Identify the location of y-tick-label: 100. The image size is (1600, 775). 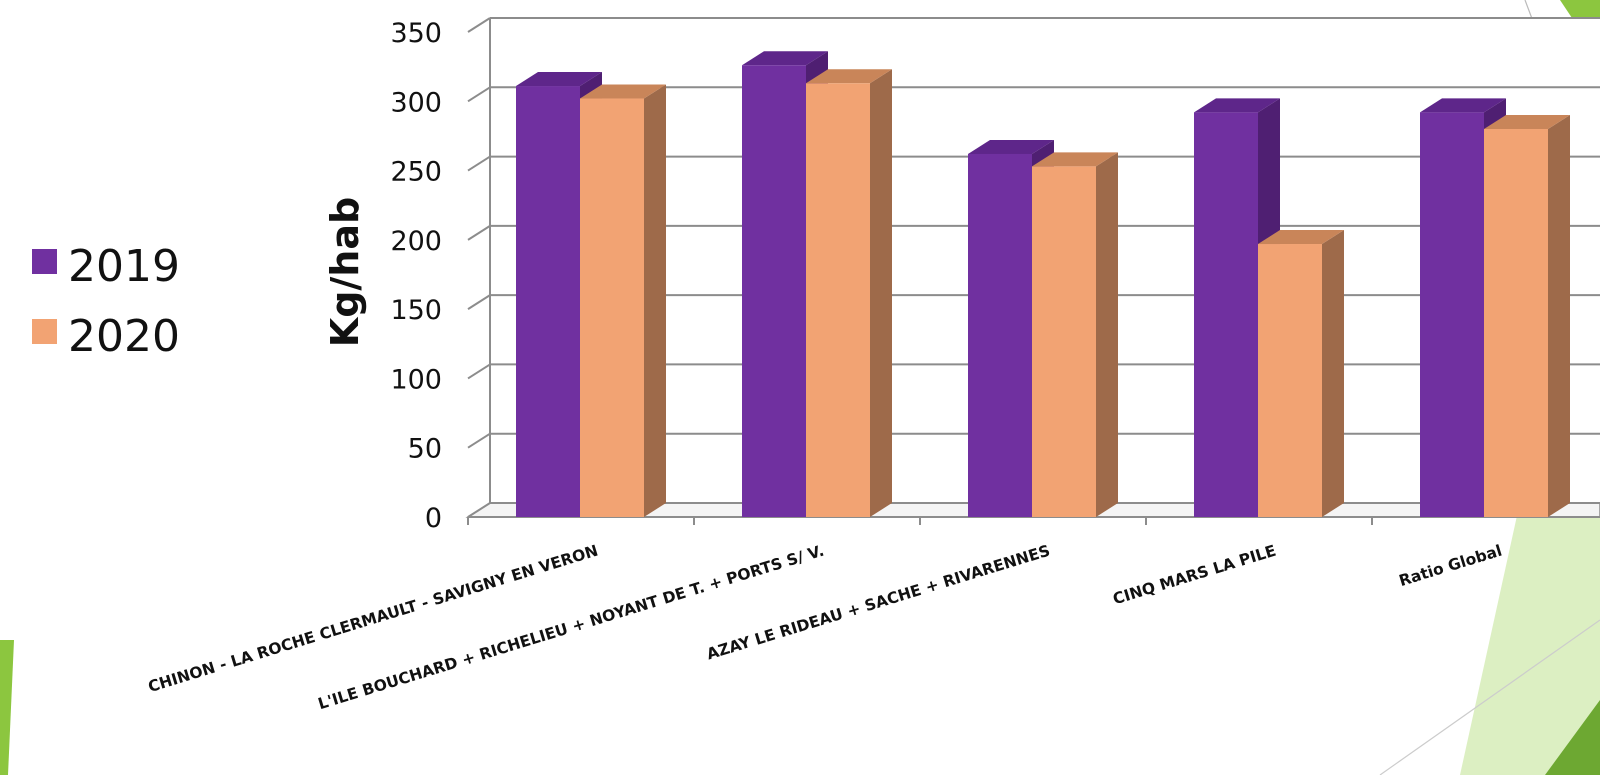
(416, 379).